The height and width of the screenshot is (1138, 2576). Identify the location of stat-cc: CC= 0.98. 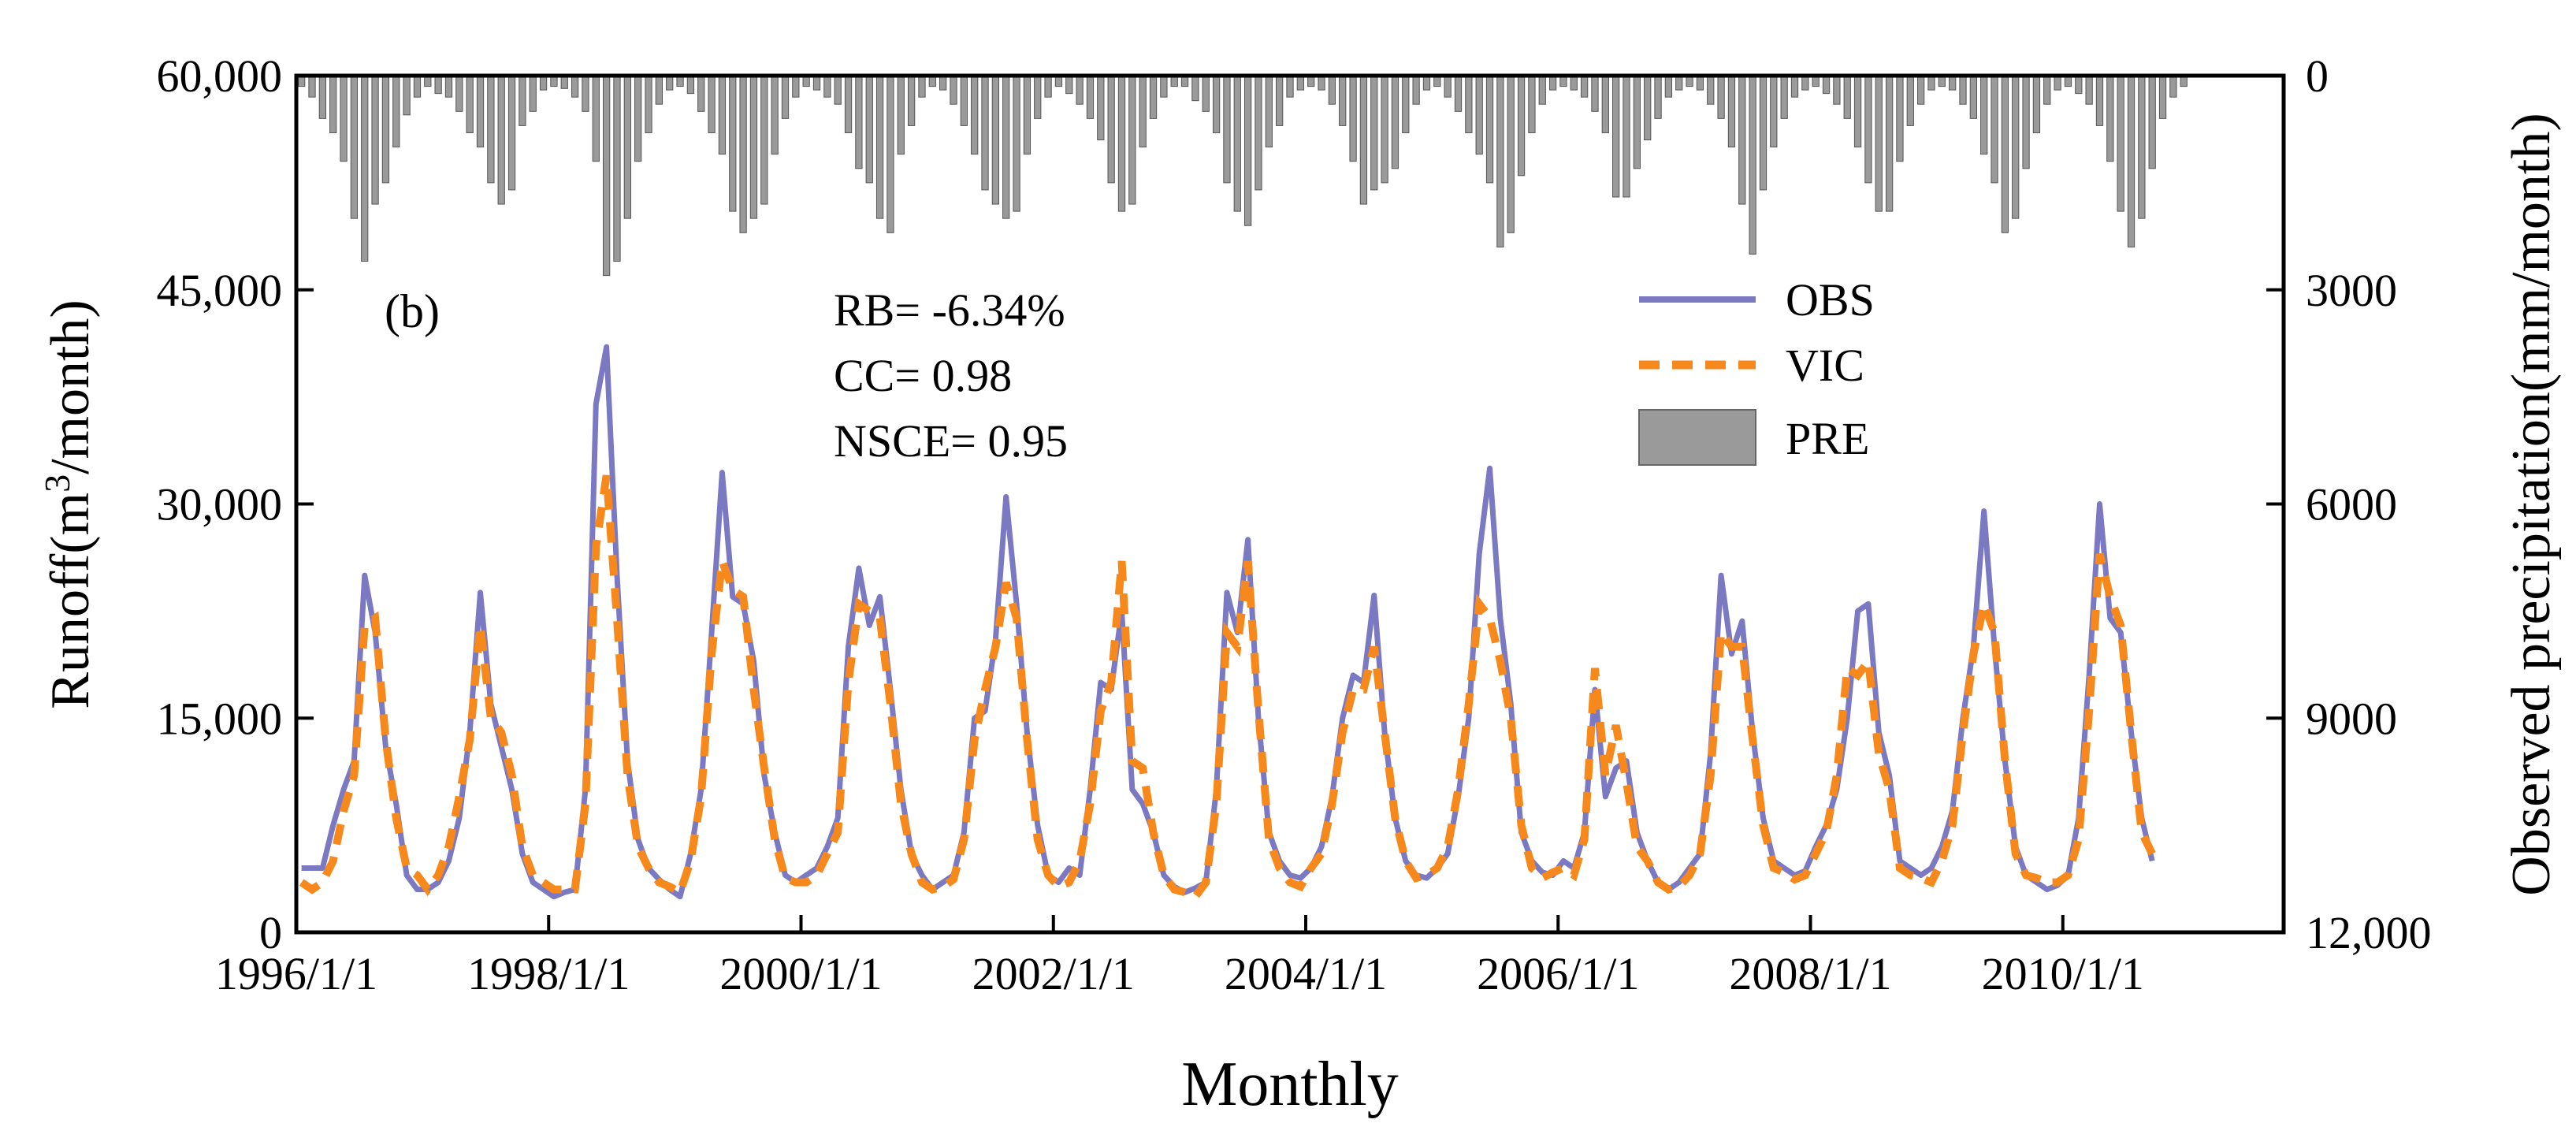
(923, 375).